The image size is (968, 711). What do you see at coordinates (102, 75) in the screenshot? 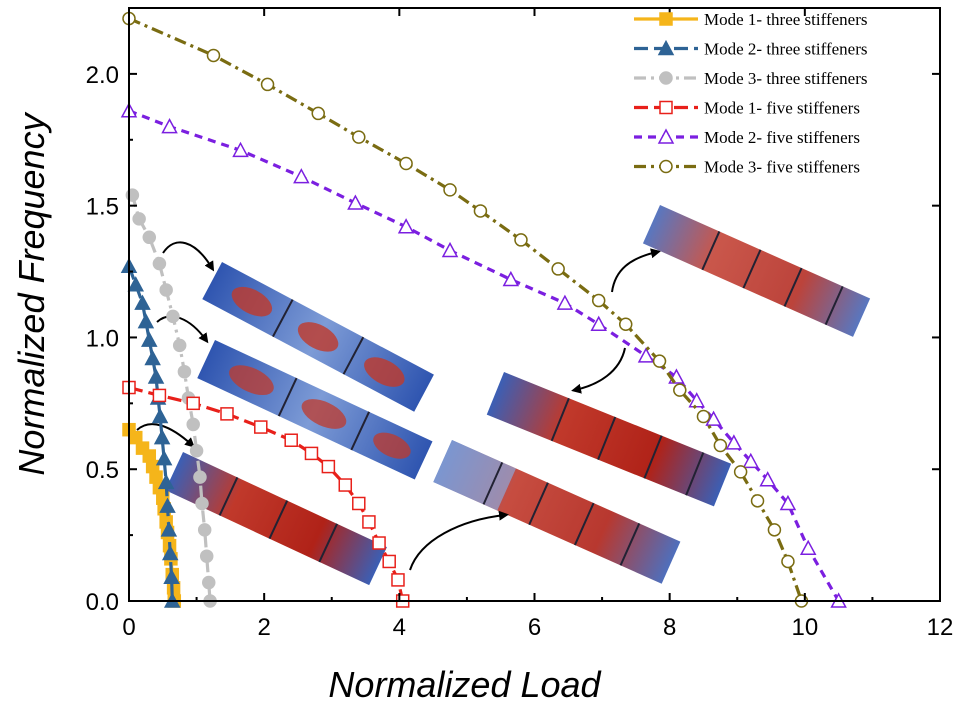
I see `y-tick-label-4: 2.0` at bounding box center [102, 75].